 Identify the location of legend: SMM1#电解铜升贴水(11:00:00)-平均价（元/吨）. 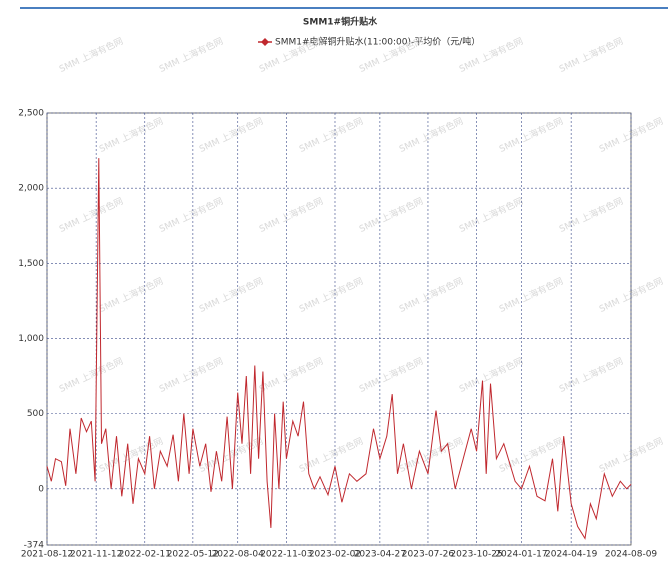
(369, 42).